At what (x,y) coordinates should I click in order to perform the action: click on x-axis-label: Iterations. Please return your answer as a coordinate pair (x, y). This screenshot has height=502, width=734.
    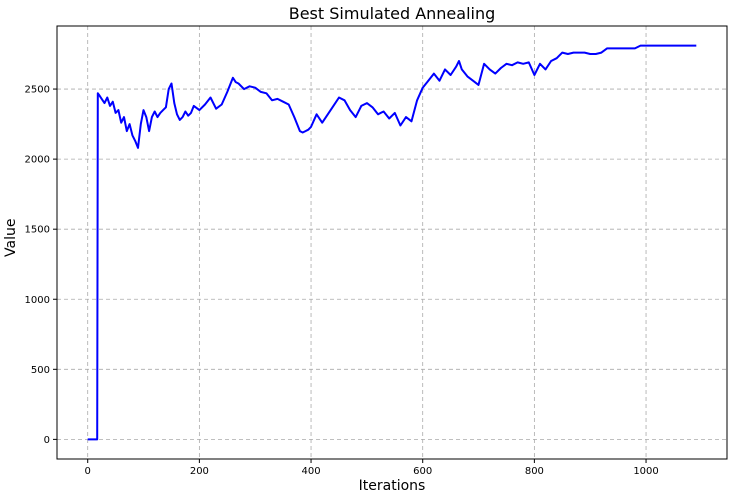
    Looking at the image, I should click on (392, 486).